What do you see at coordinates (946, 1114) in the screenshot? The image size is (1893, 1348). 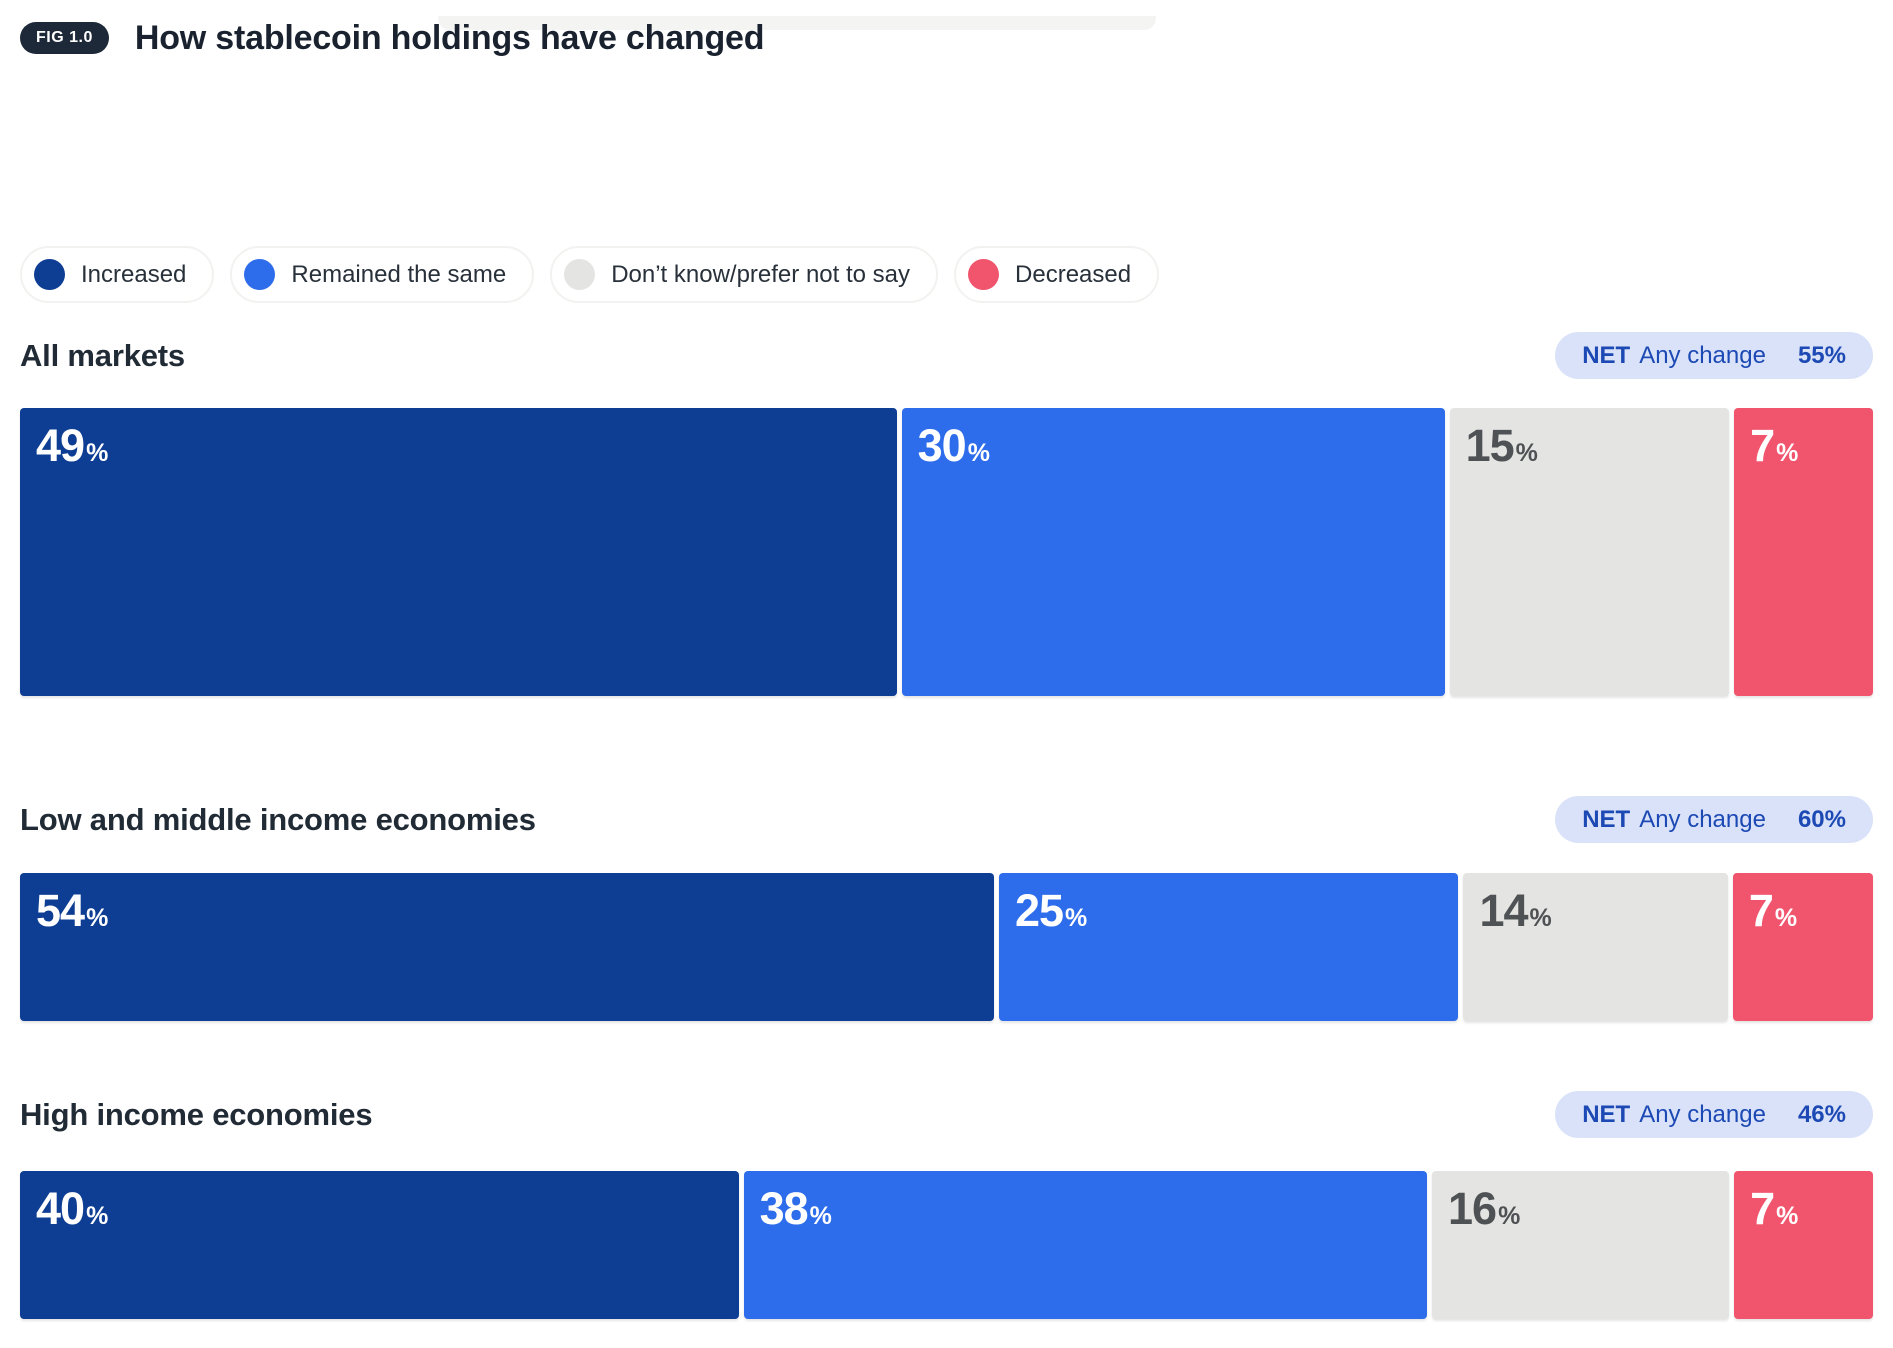 I see `section-head-high-income: High income economies NET Any change 46%` at bounding box center [946, 1114].